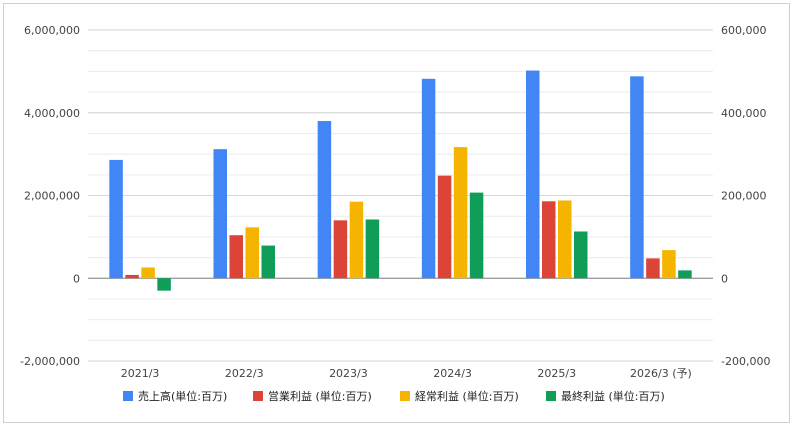  What do you see at coordinates (744, 113) in the screenshot?
I see `y-right-tick-label: 400,000` at bounding box center [744, 113].